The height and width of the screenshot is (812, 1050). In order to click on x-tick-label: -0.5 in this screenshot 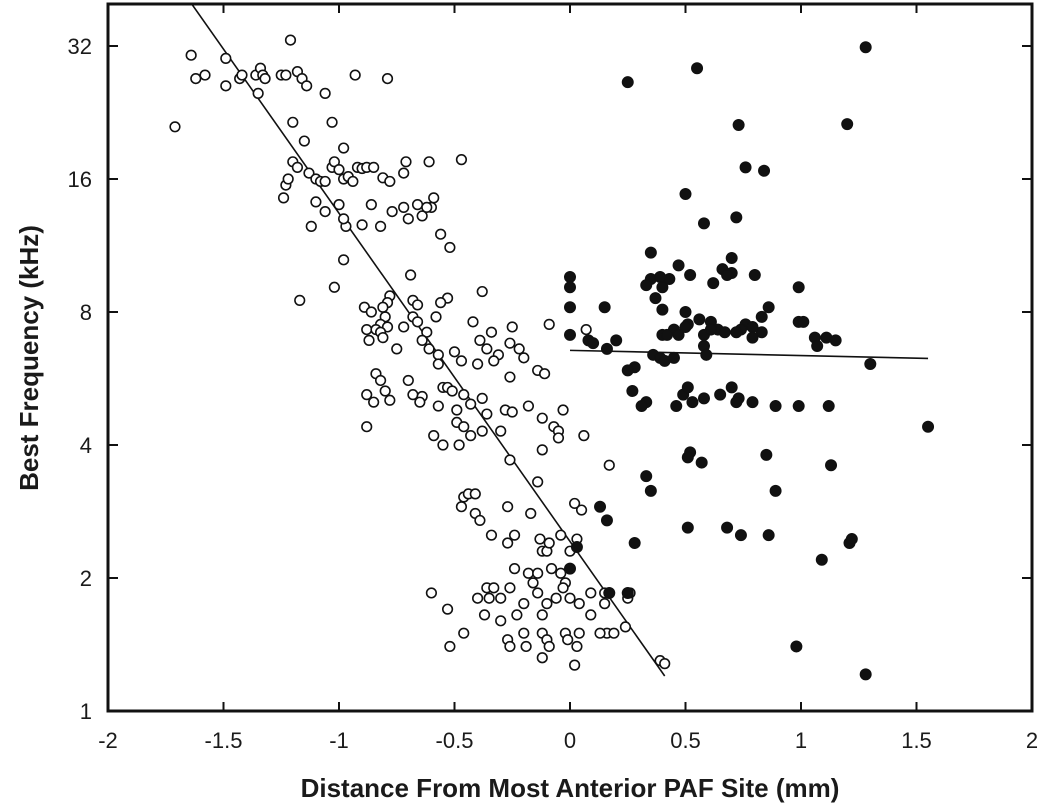, I will do `click(455, 740)`.